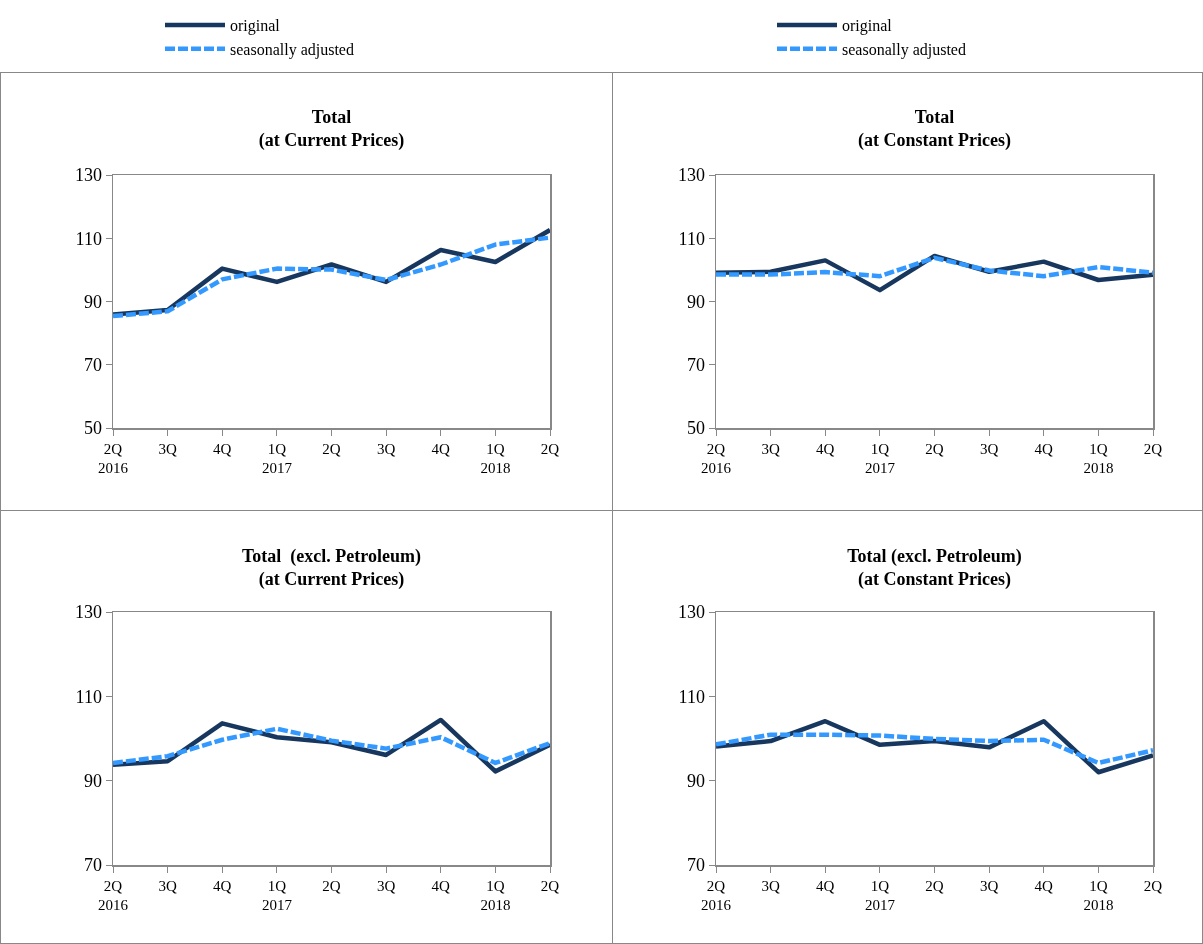 Image resolution: width=1203 pixels, height=944 pixels. What do you see at coordinates (934, 568) in the screenshot?
I see `chart-title: Total (excl. Petroleum) (at Constant Prices)` at bounding box center [934, 568].